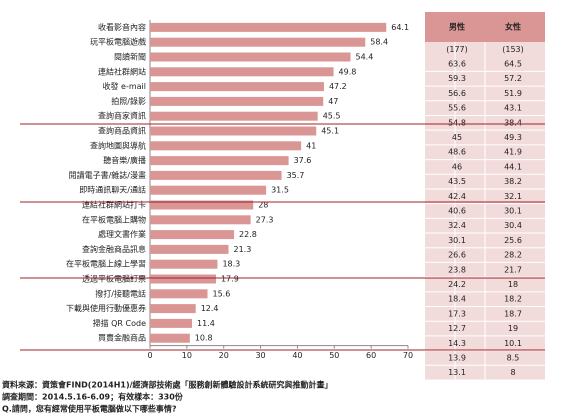  What do you see at coordinates (513, 255) in the screenshot?
I see `table-cell: 28.2` at bounding box center [513, 255].